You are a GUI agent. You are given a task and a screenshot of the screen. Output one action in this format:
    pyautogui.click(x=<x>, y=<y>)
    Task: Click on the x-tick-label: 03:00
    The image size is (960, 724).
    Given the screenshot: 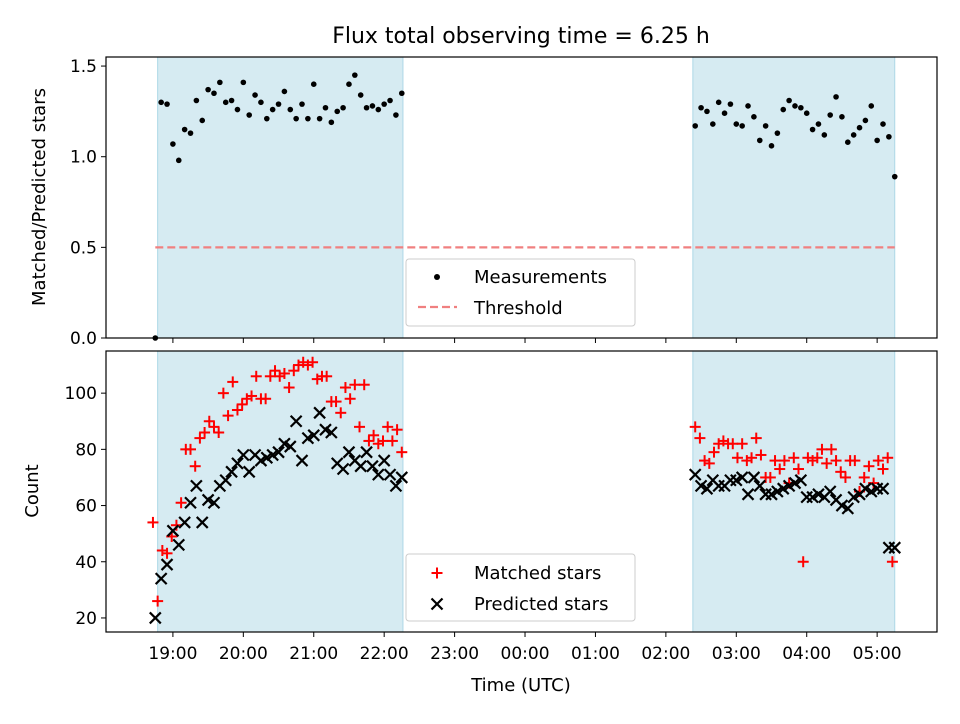 What is the action you would take?
    pyautogui.click(x=736, y=654)
    